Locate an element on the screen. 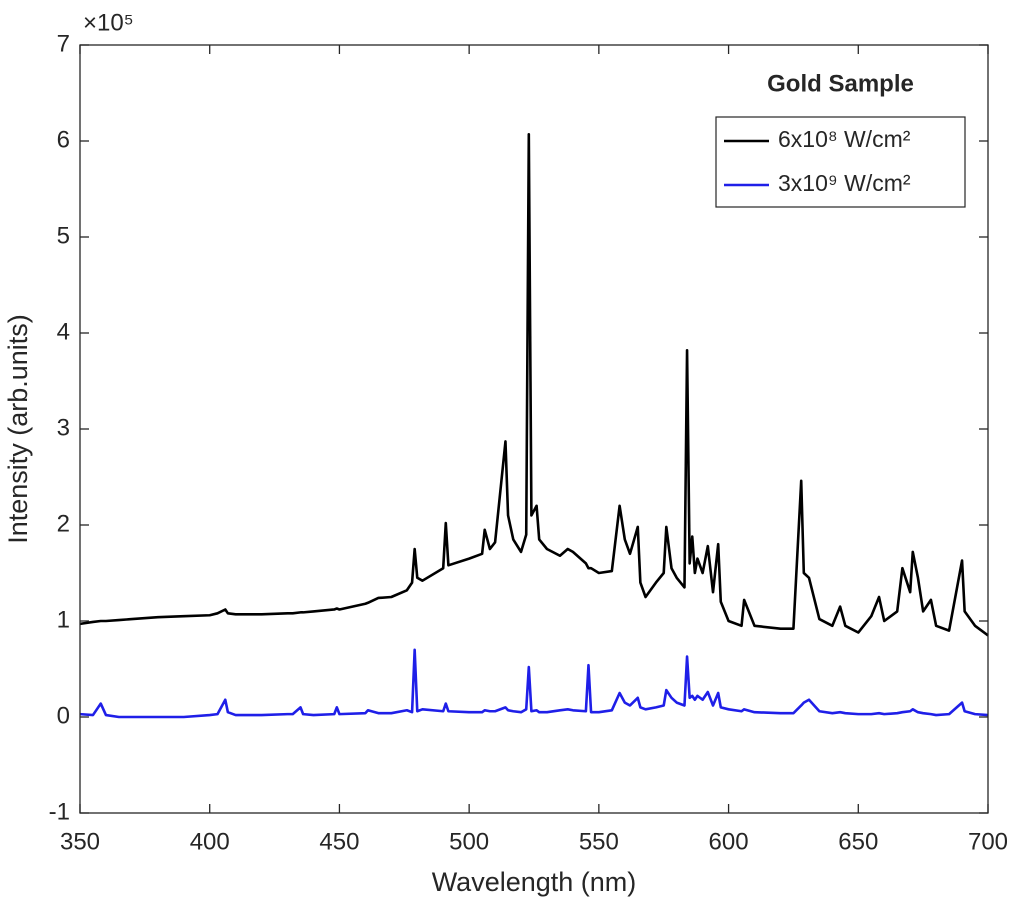  series-line is located at coordinates (534, 683).